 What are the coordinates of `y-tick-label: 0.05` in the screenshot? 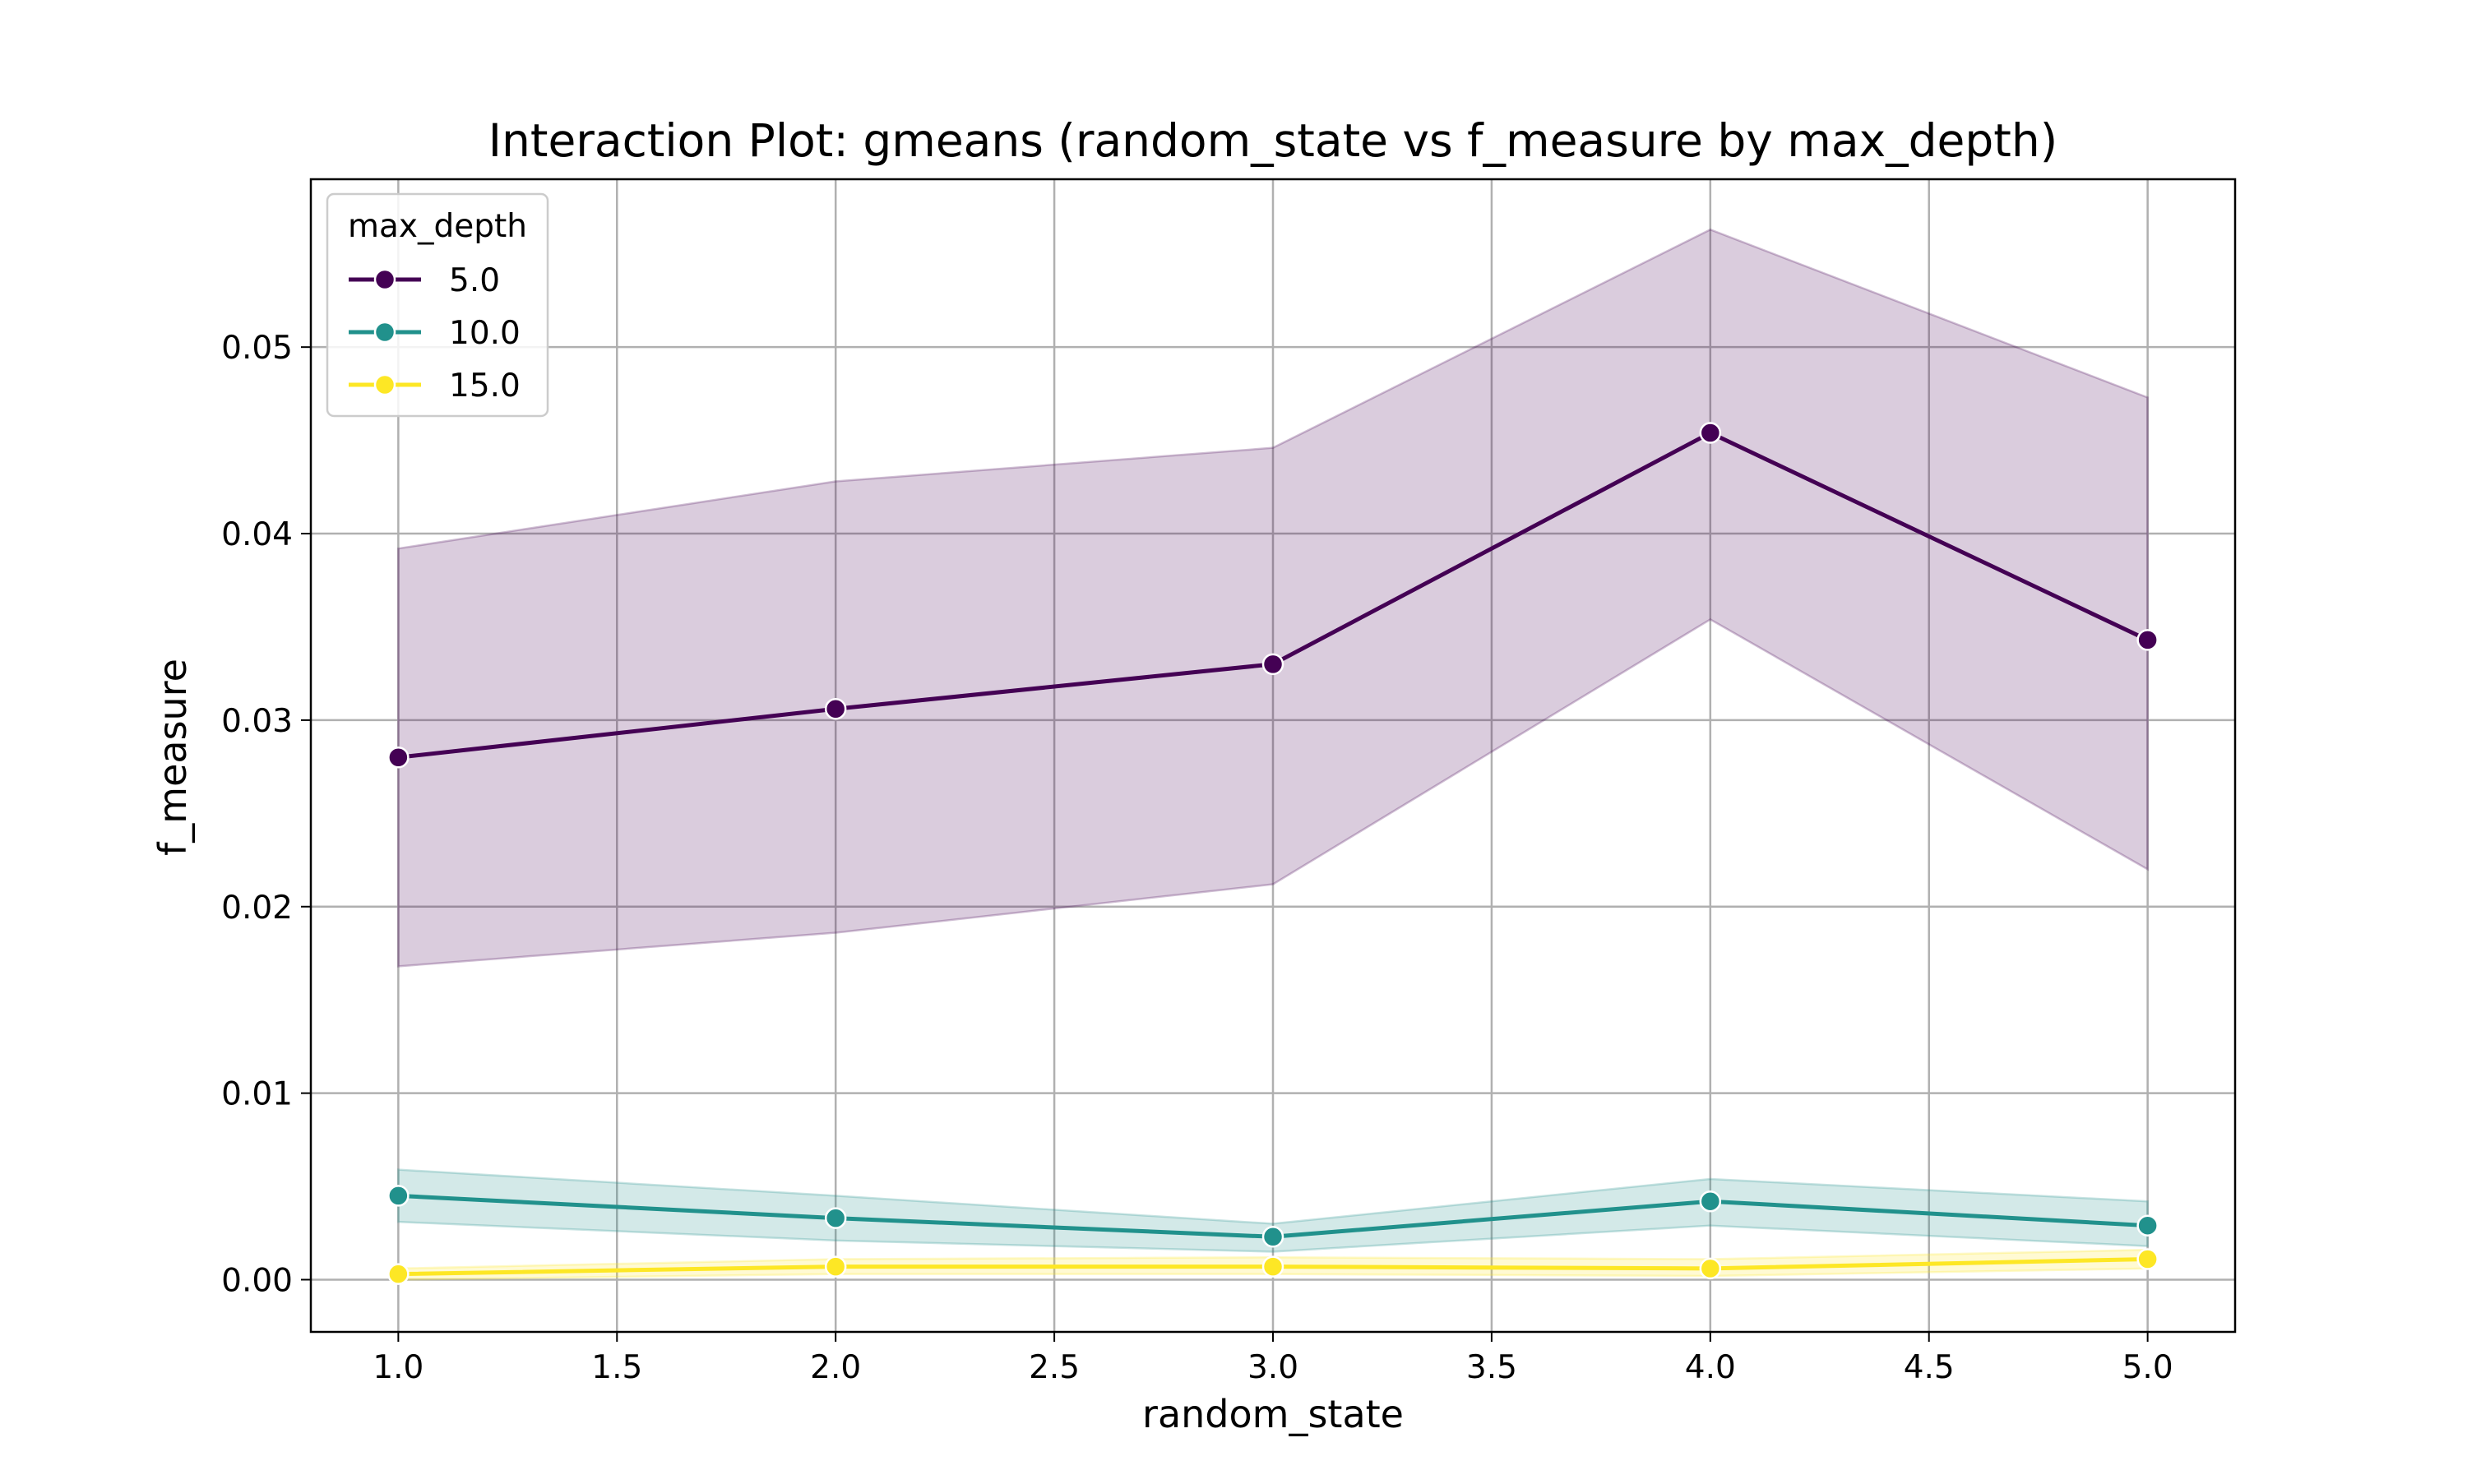 It's located at (257, 349).